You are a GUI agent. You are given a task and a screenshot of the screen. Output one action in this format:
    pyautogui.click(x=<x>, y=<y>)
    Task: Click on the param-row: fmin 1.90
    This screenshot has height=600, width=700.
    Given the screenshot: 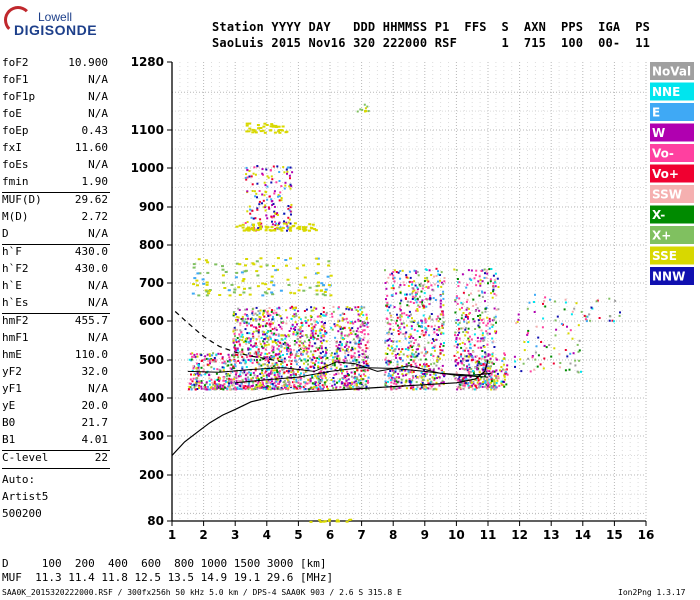 What is the action you would take?
    pyautogui.click(x=56, y=183)
    